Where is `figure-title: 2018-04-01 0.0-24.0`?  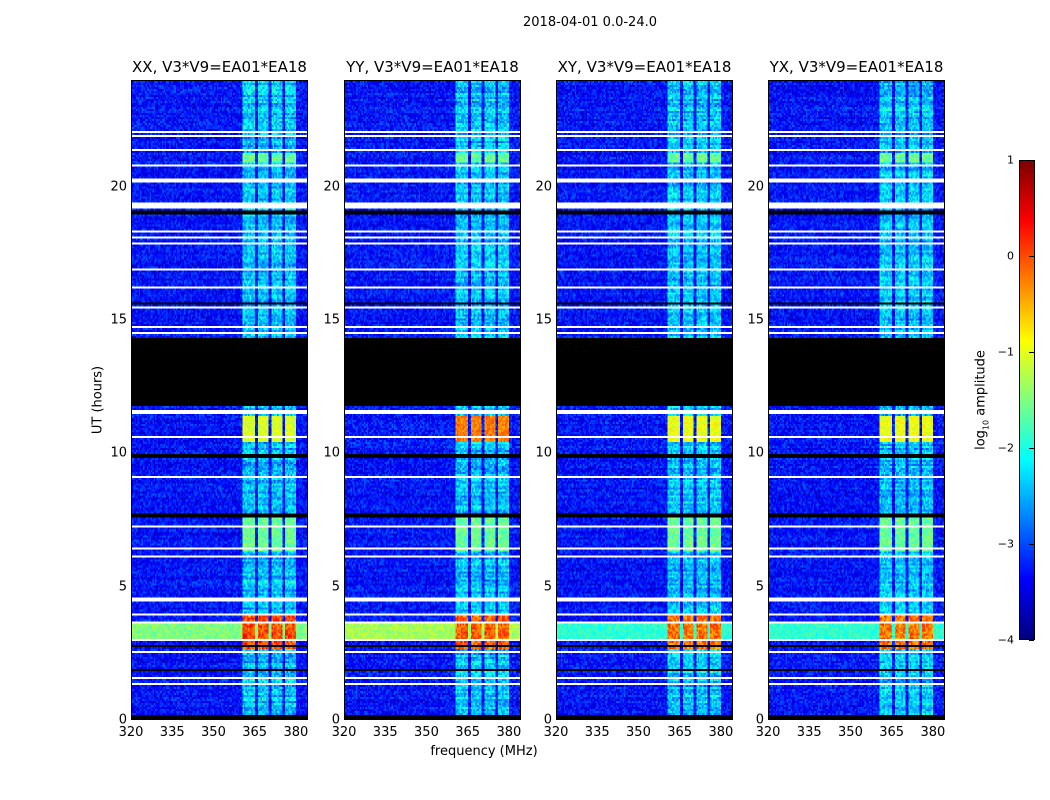 figure-title: 2018-04-01 0.0-24.0 is located at coordinates (590, 22).